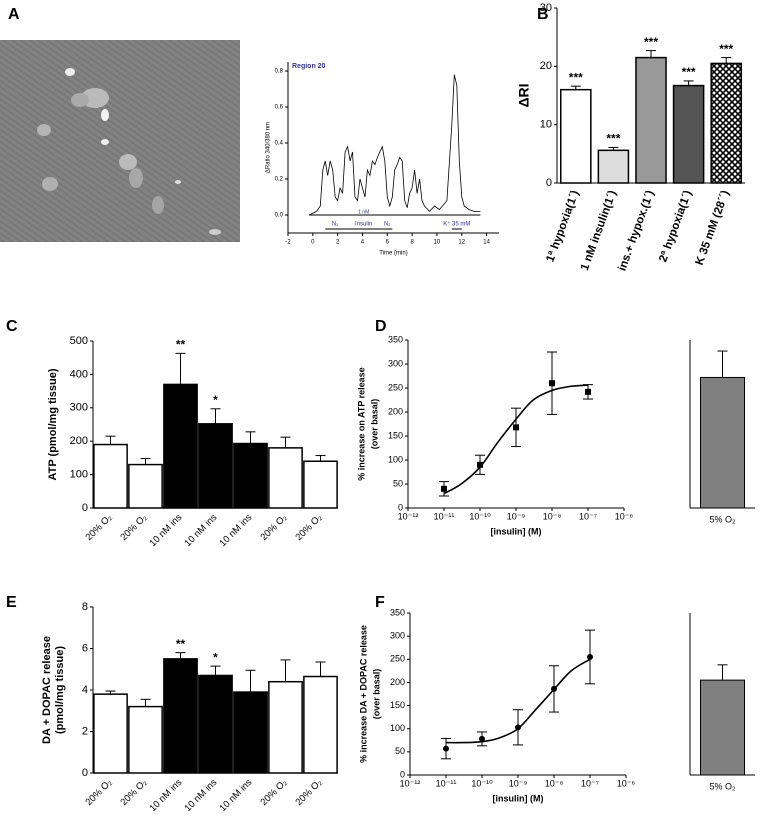  I want to click on x-tick-label: ins.+ hypox.(1´), so click(636, 231).